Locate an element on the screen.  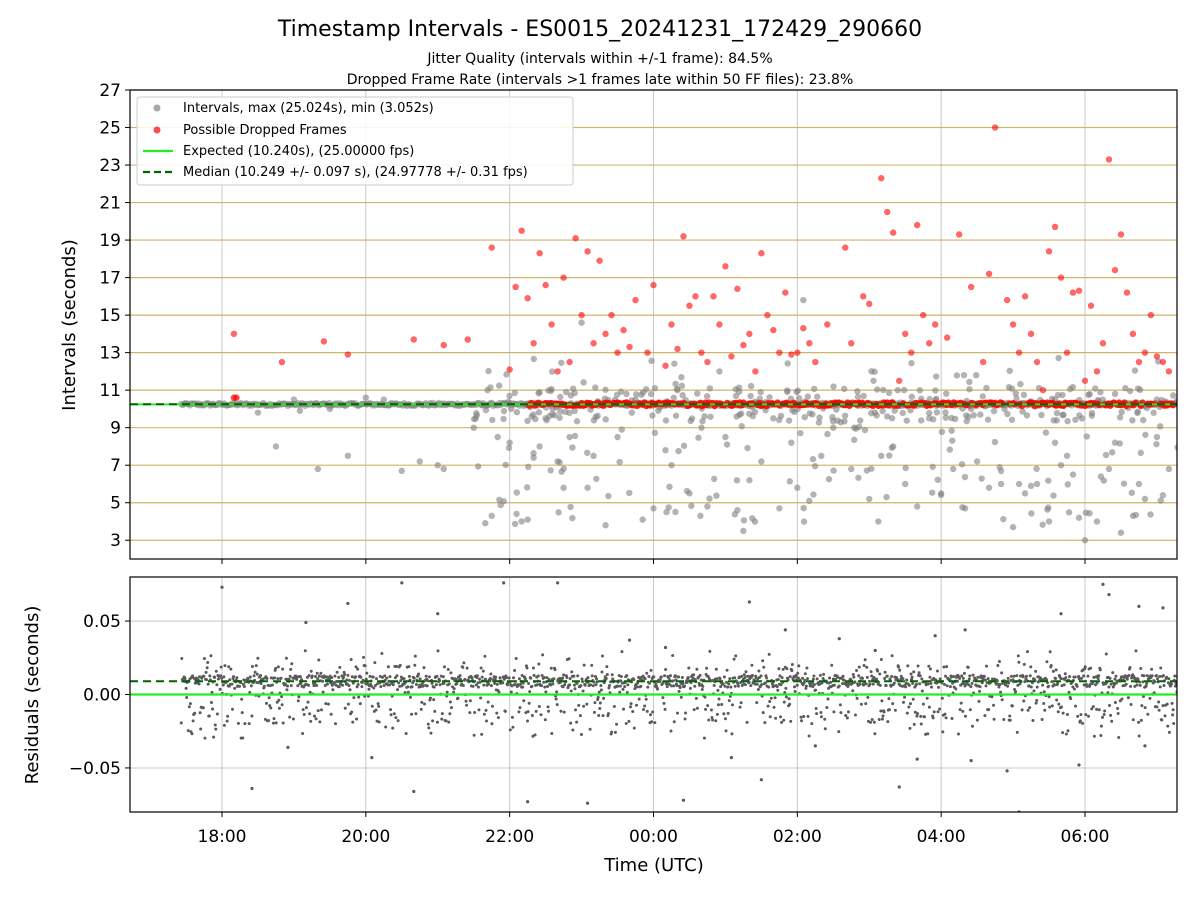
top-y-axis-label: Intervals (seconds) is located at coordinates (69, 325).